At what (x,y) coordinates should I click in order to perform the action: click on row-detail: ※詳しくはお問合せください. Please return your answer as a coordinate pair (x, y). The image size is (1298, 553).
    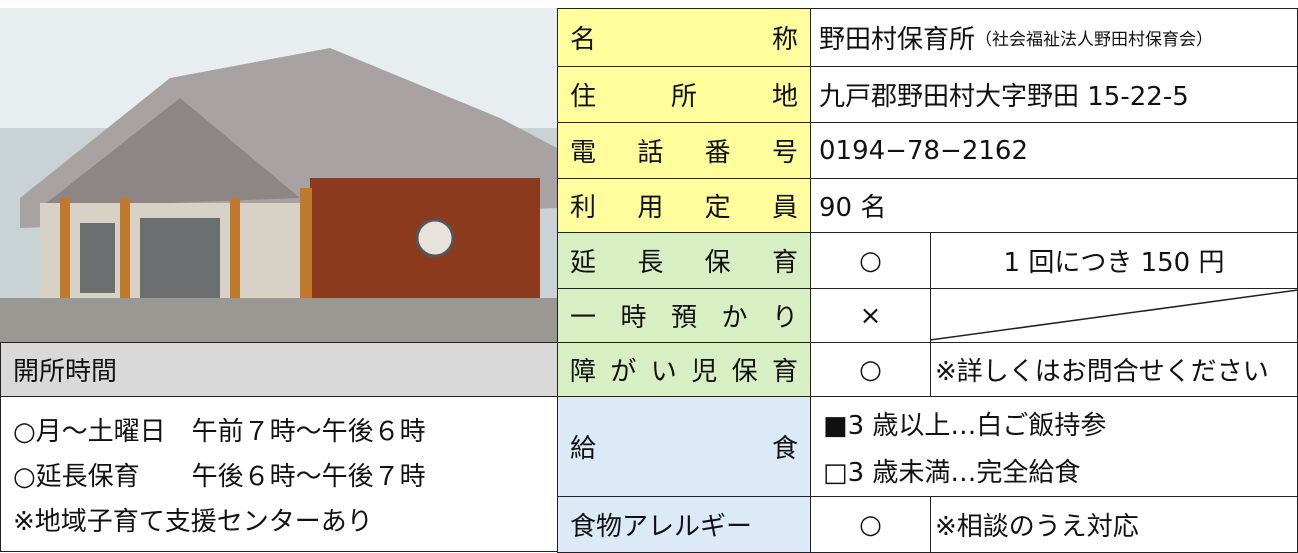
    Looking at the image, I should click on (1114, 369).